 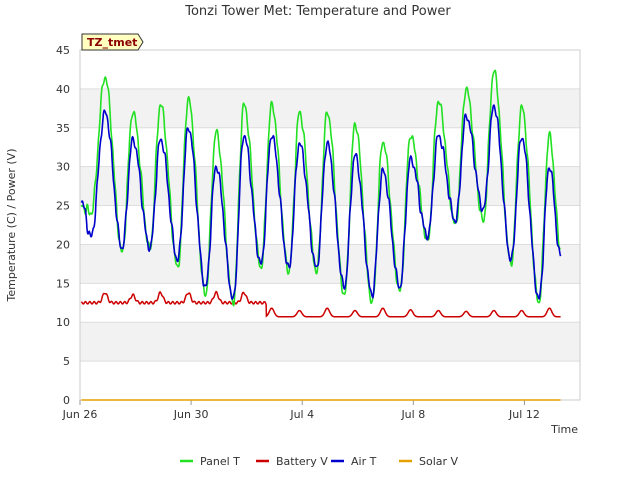 I want to click on legend-label: Solar V, so click(x=439, y=461).